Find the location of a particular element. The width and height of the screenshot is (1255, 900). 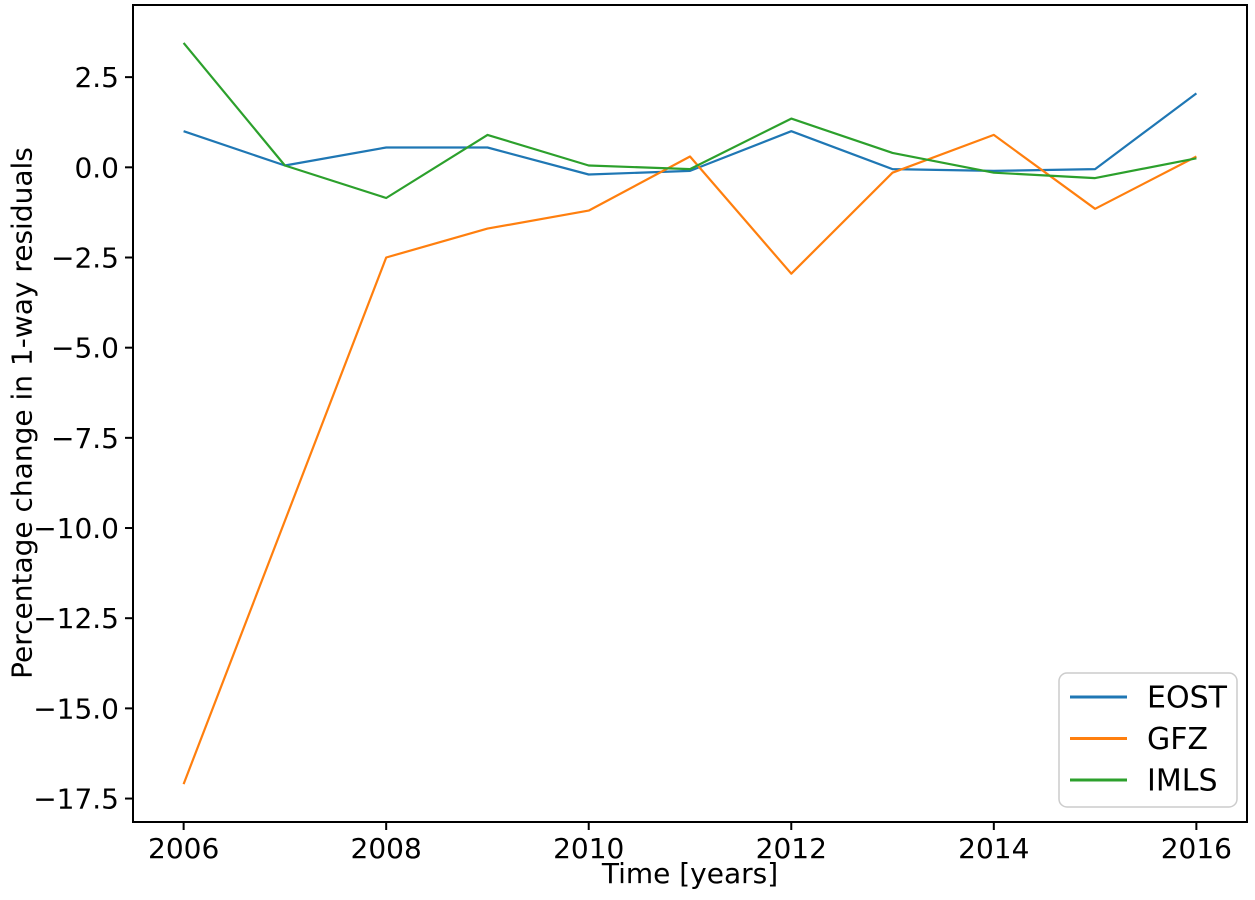

y-tick-label: −2.5 is located at coordinates (85, 257).